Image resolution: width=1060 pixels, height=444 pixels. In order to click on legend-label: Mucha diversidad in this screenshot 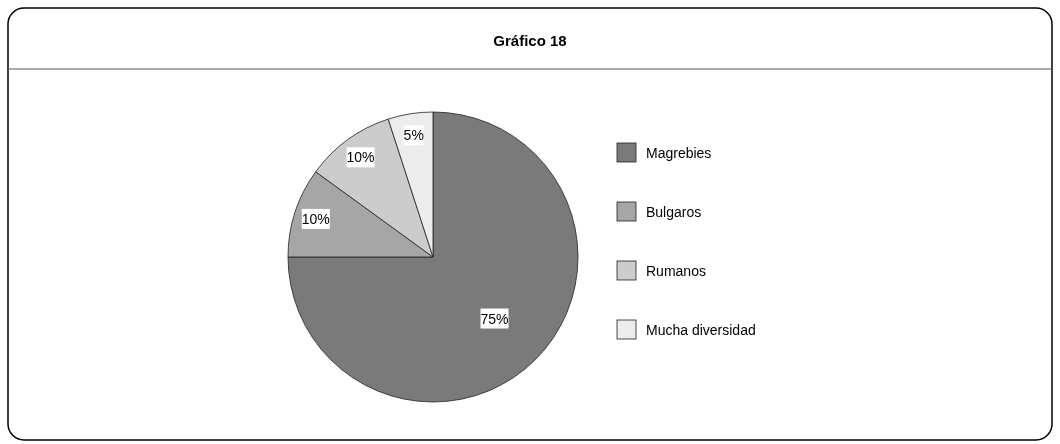, I will do `click(701, 330)`.